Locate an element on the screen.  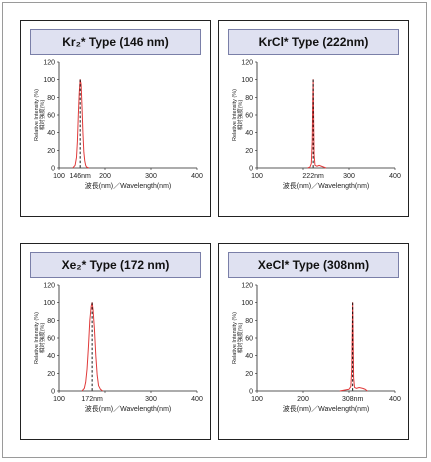
panel-title: KrCl* Type (222nm) is located at coordinates (313, 42).